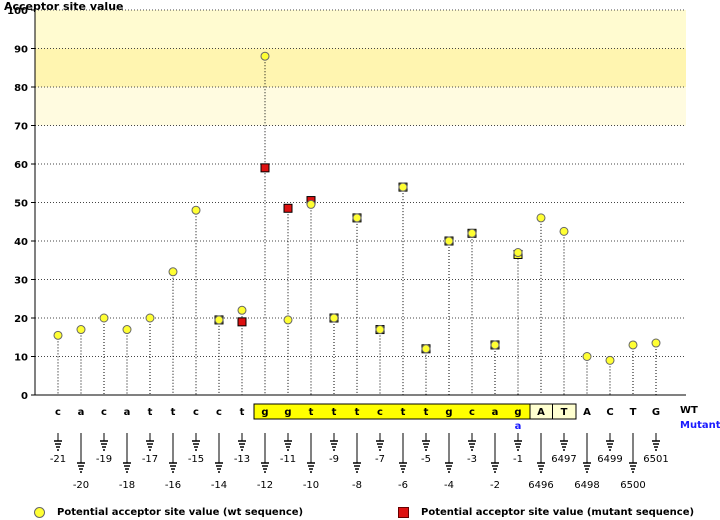  I want to click on position-label: -15, so click(196, 459).